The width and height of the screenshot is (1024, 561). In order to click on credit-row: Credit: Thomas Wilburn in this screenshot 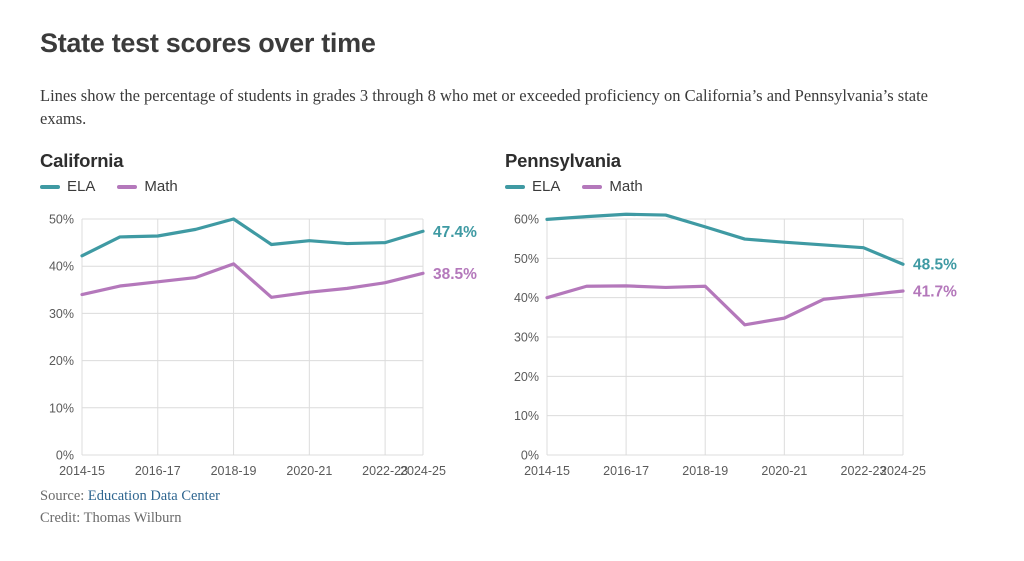, I will do `click(111, 517)`.